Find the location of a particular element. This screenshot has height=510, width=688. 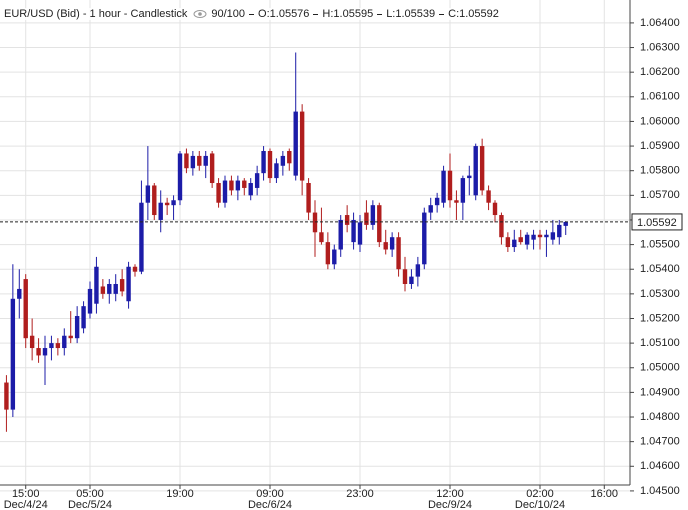

x-tick-label: 02:00 is located at coordinates (540, 494).